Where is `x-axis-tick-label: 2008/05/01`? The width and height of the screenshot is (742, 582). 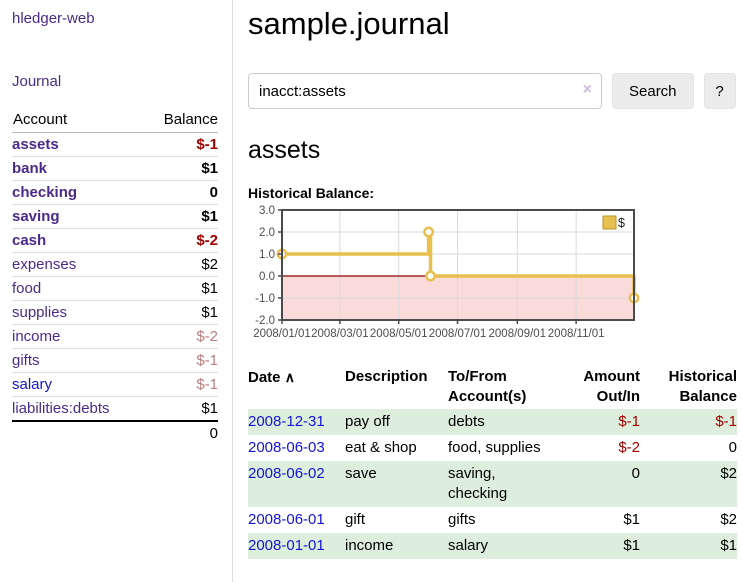
x-axis-tick-label: 2008/05/01 is located at coordinates (399, 334).